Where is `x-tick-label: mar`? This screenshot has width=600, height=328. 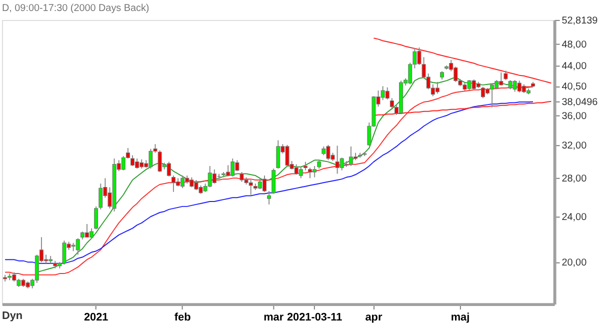 x-tick-label: mar is located at coordinates (274, 317).